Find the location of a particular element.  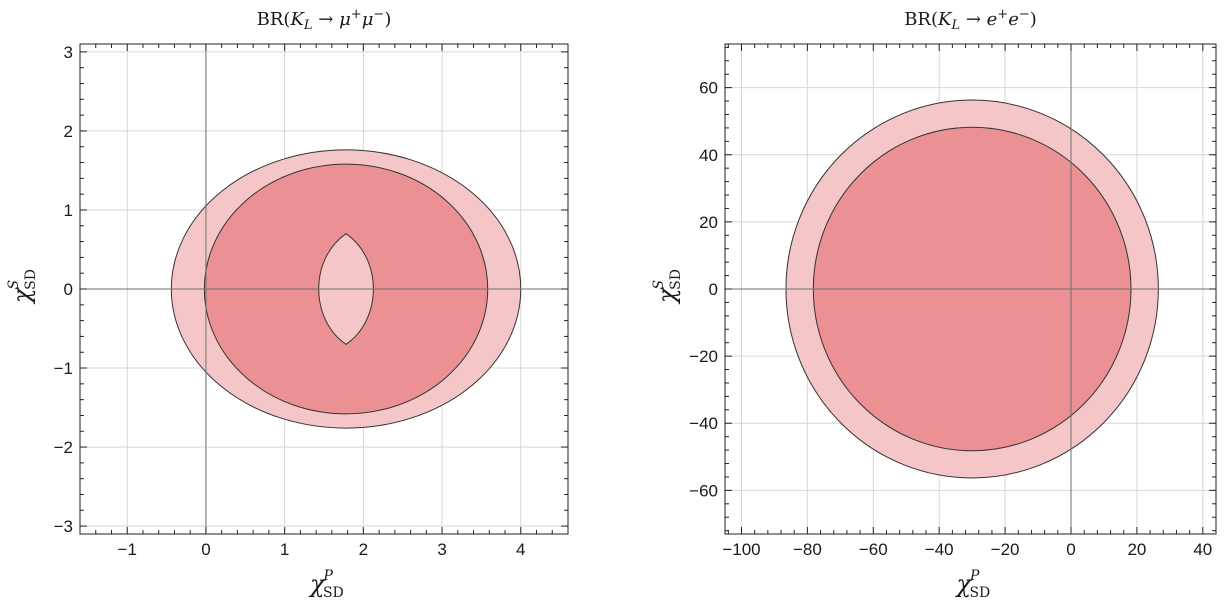

x-tick-label: −80 is located at coordinates (807, 549).